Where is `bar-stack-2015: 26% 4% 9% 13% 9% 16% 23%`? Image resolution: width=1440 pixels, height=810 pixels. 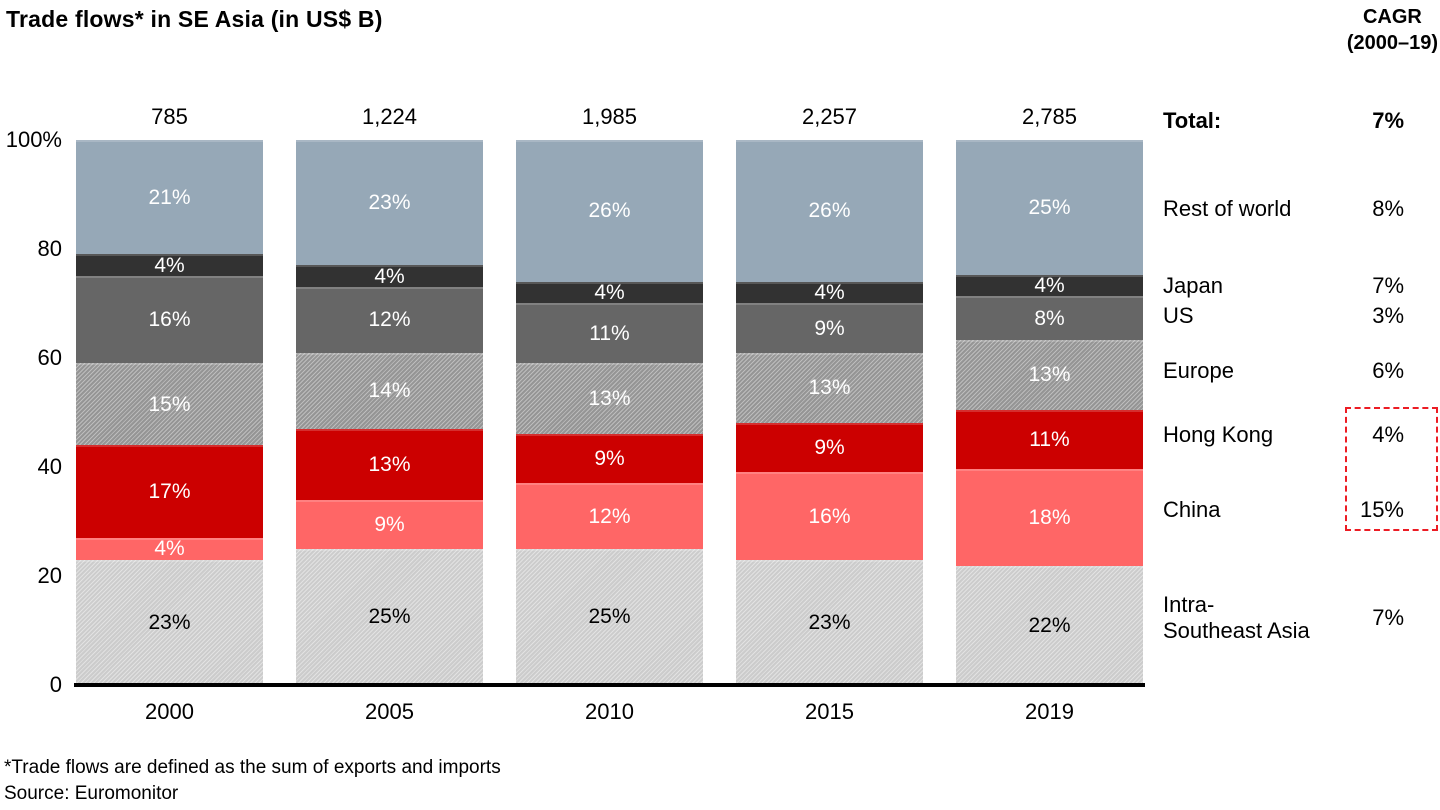 bar-stack-2015: 26% 4% 9% 13% 9% 16% 23% is located at coordinates (829, 412).